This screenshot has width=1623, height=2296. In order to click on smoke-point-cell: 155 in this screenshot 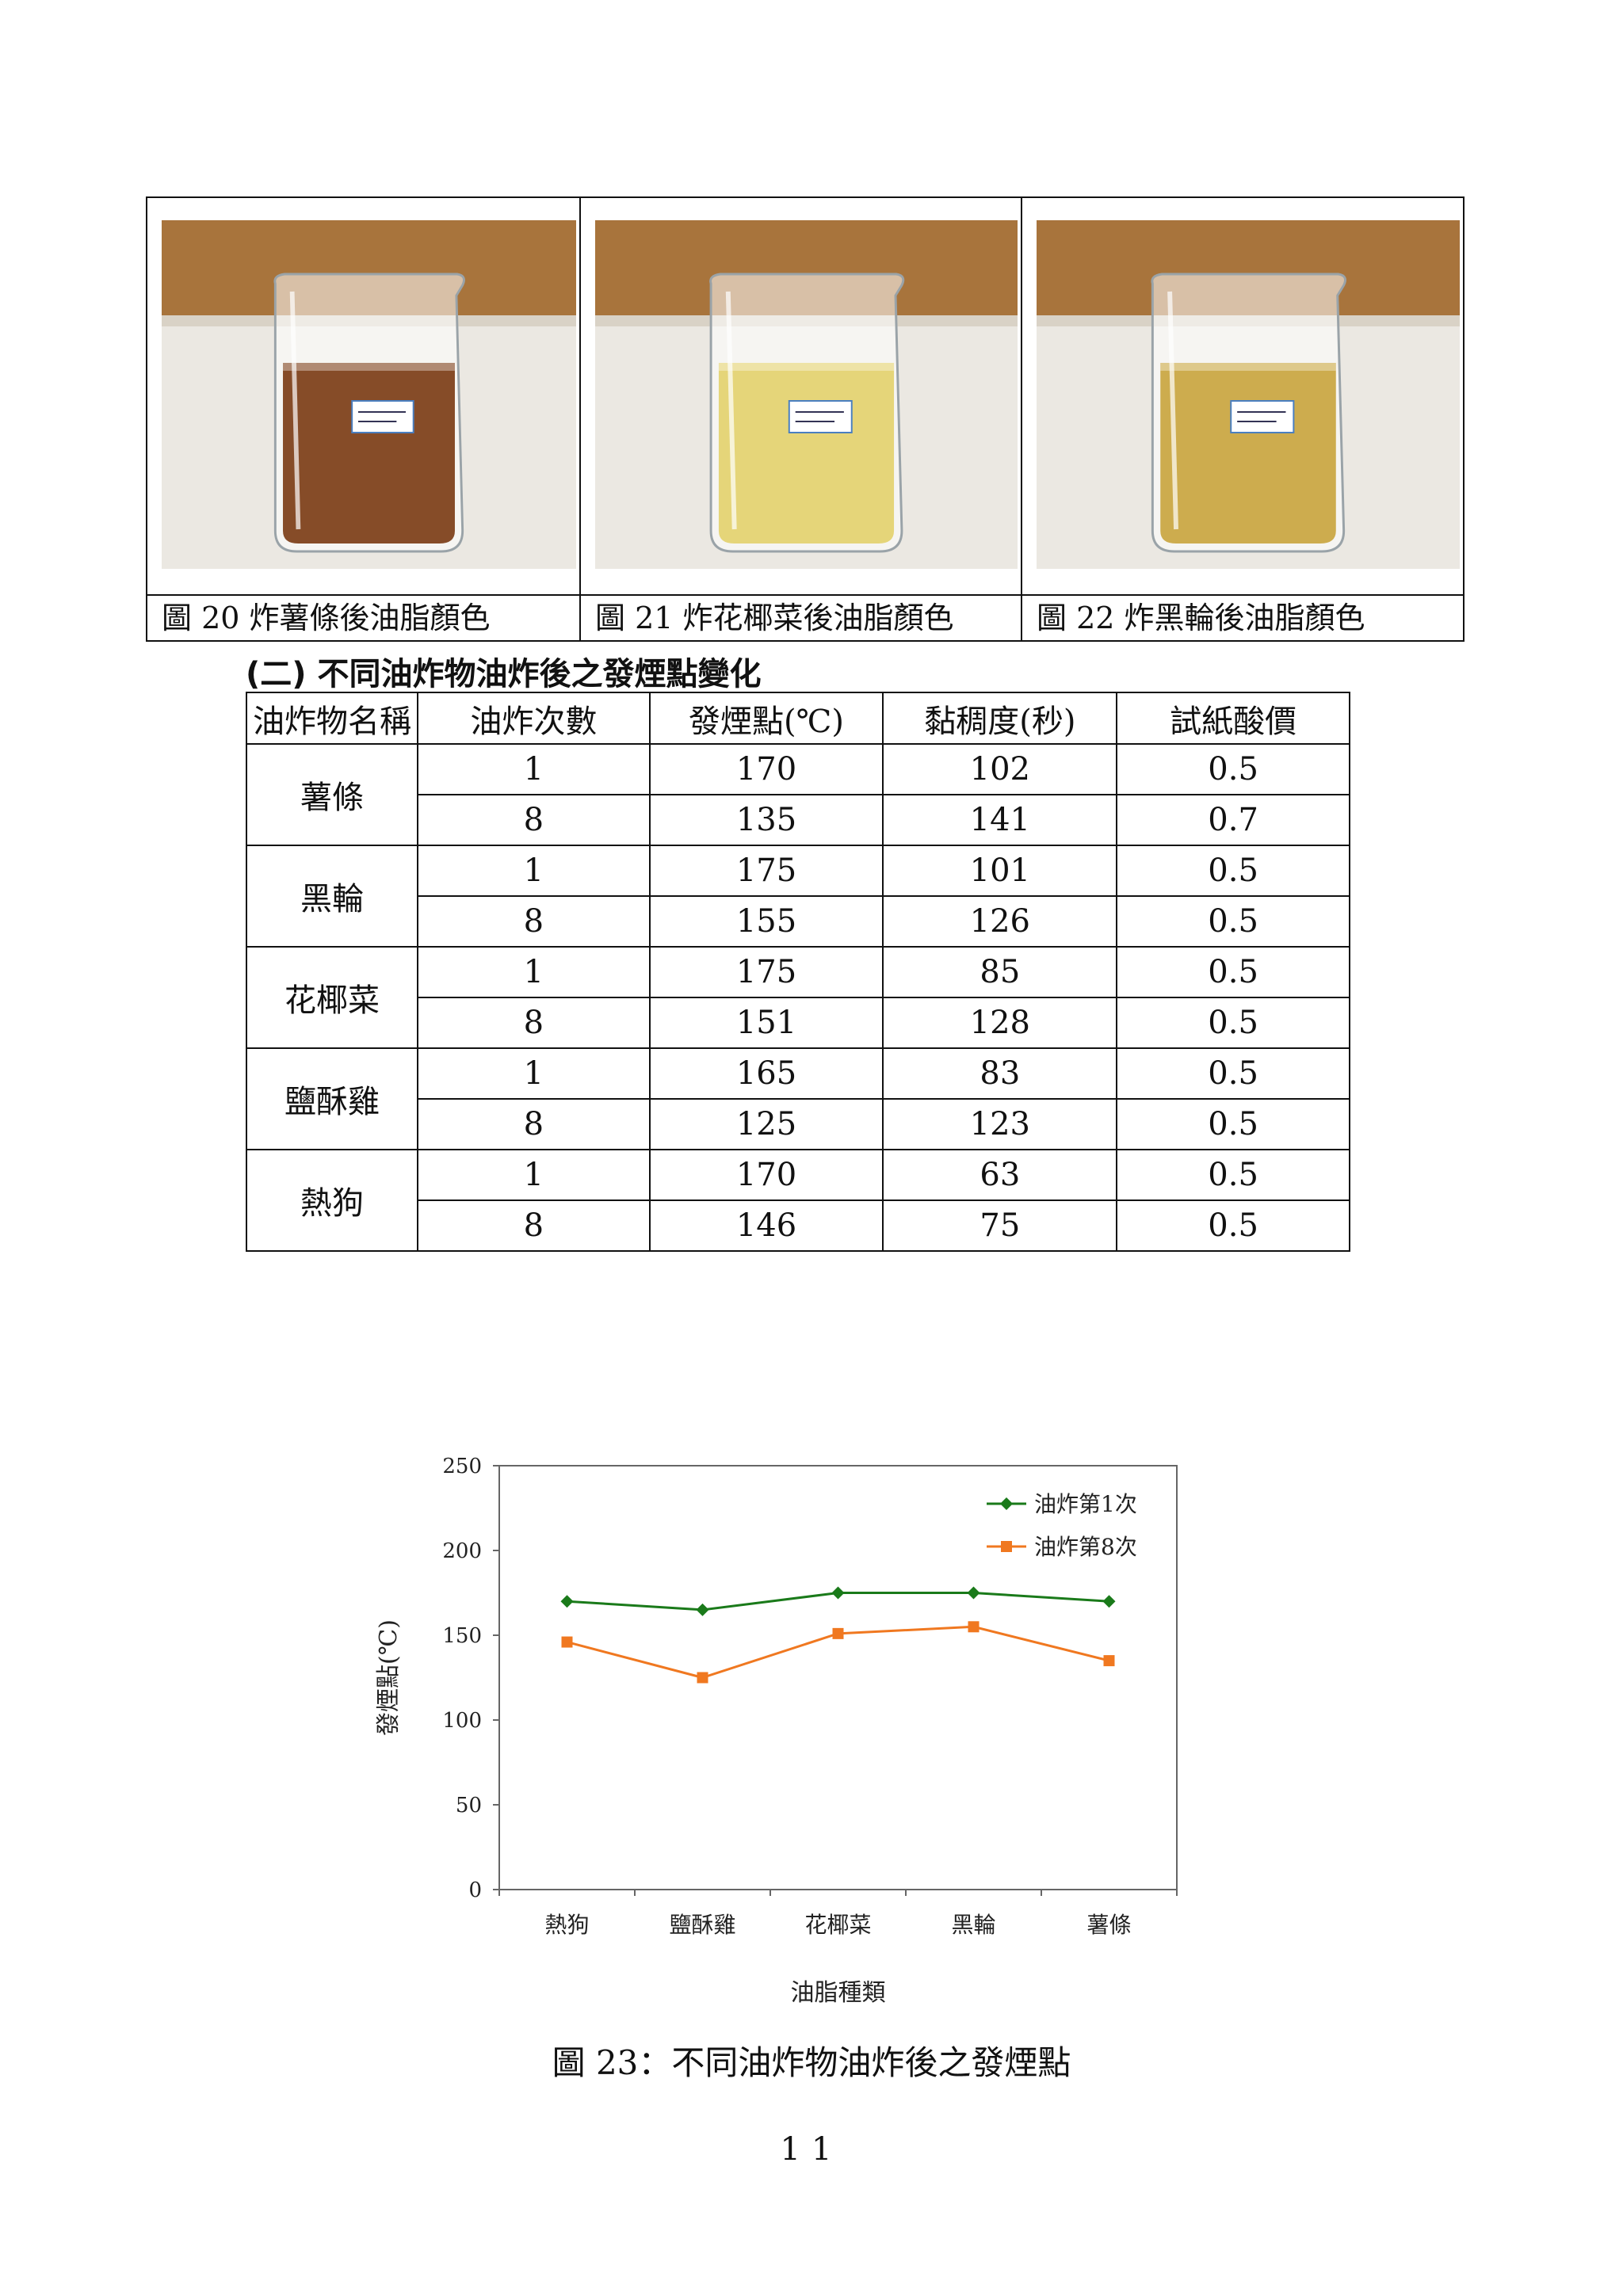, I will do `click(766, 921)`.